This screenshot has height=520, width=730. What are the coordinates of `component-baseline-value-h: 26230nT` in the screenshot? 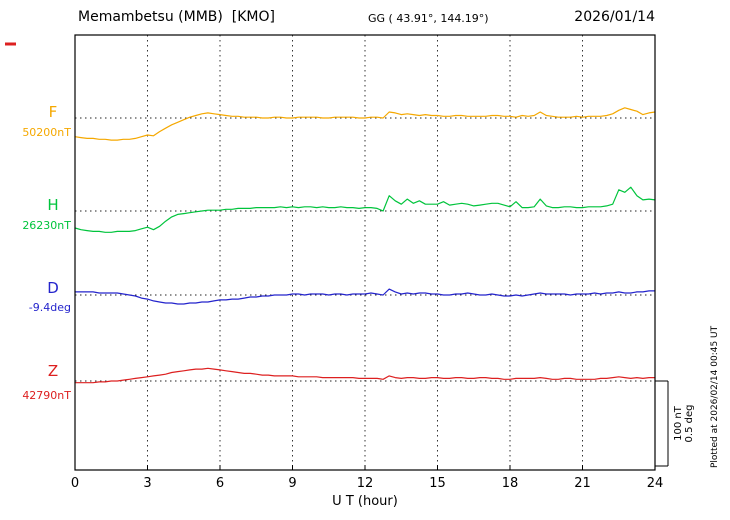 It's located at (46, 225).